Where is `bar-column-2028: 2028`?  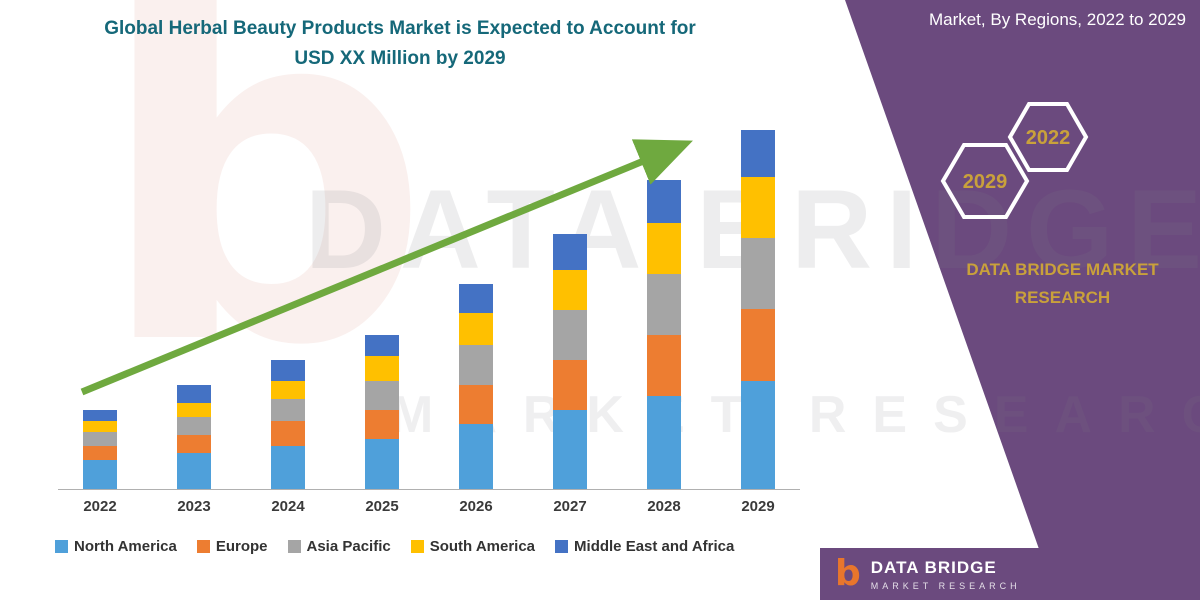 bar-column-2028: 2028 is located at coordinates (664, 322).